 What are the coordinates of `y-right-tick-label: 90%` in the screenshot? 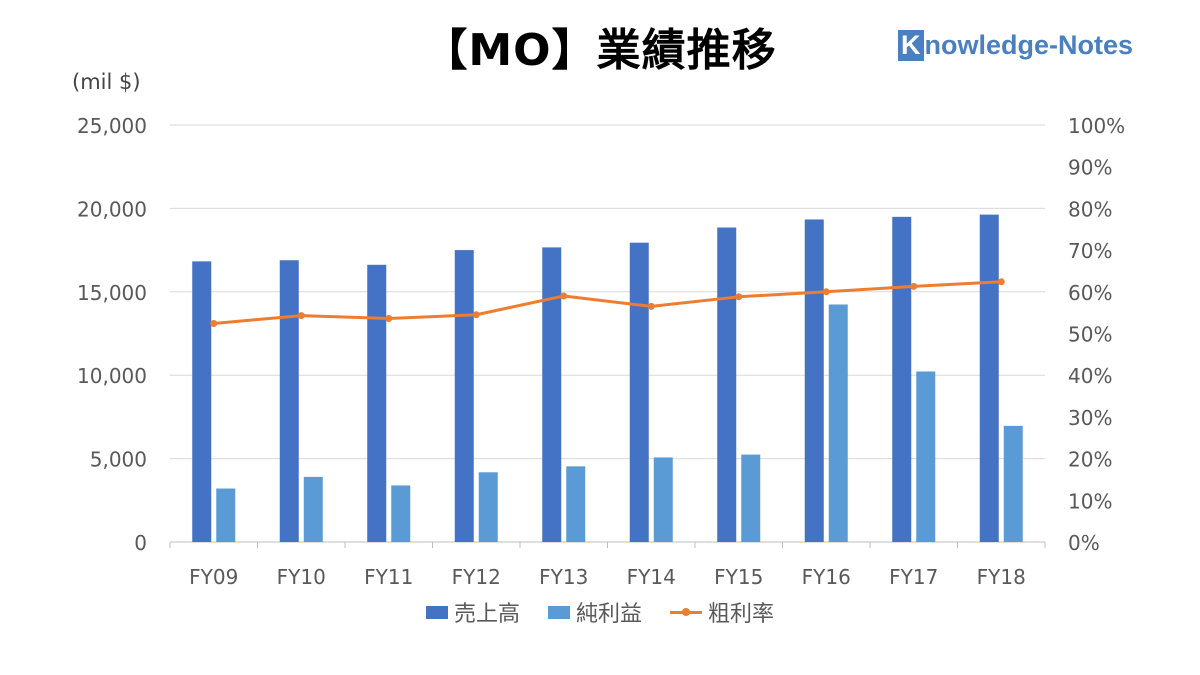 It's located at (1090, 168).